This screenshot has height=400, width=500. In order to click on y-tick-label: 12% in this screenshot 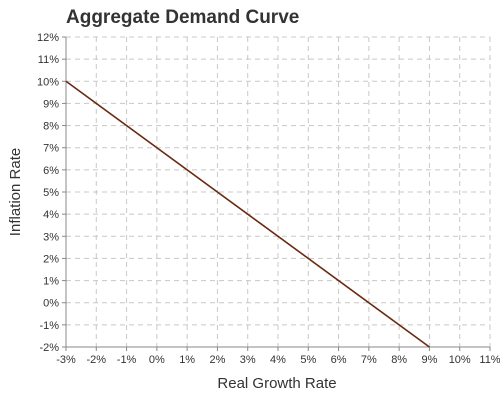, I will do `click(48, 38)`.